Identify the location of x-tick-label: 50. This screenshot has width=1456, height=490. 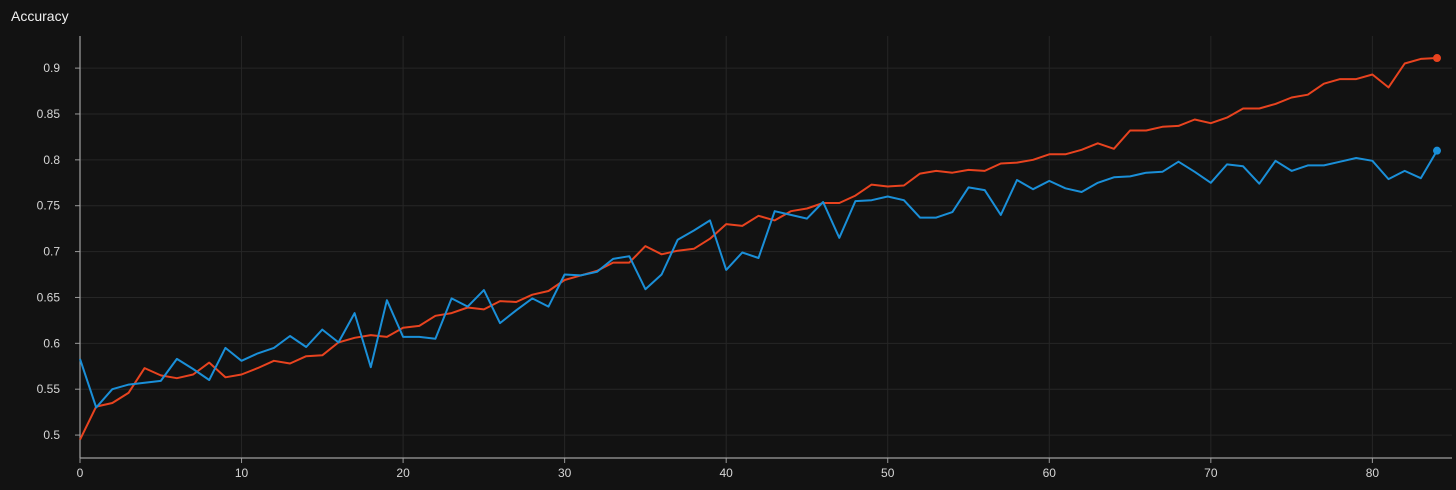
(888, 473).